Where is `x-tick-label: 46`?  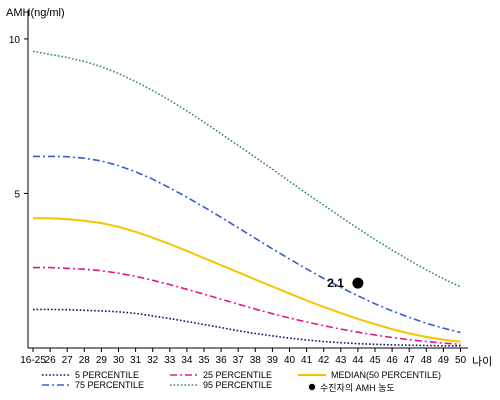 x-tick-label: 46 is located at coordinates (393, 360).